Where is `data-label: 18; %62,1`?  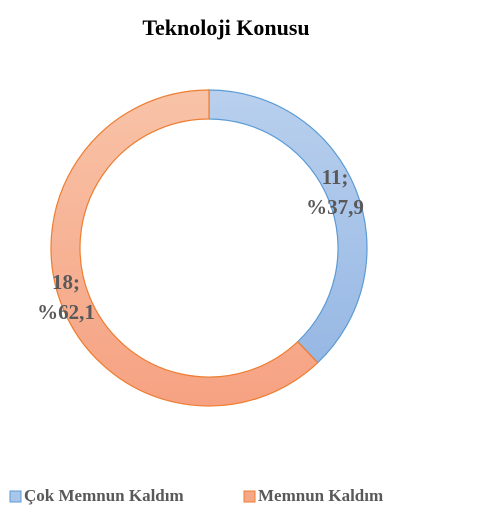
data-label: 18; %62,1 is located at coordinates (66, 297).